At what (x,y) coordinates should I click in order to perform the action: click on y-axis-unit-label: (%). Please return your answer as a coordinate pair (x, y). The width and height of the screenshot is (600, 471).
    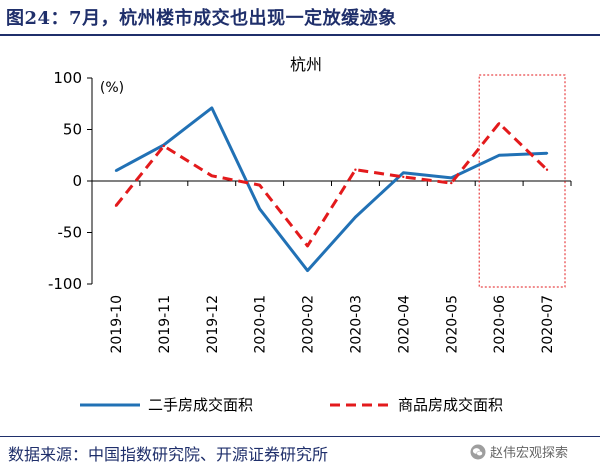
    Looking at the image, I should click on (112, 88).